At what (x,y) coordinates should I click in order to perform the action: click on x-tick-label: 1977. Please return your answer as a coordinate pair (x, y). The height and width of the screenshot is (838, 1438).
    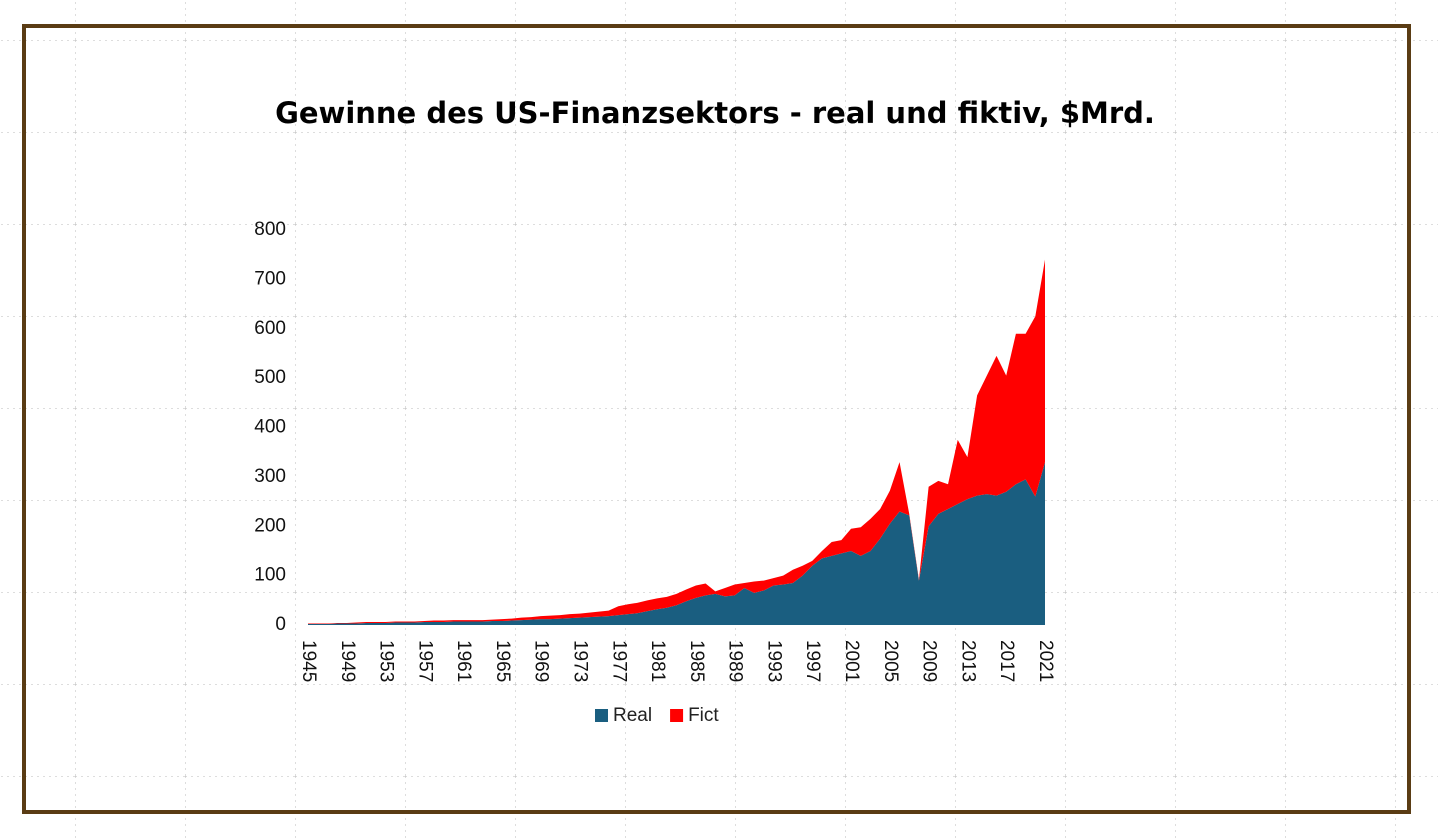
    Looking at the image, I should click on (618, 661).